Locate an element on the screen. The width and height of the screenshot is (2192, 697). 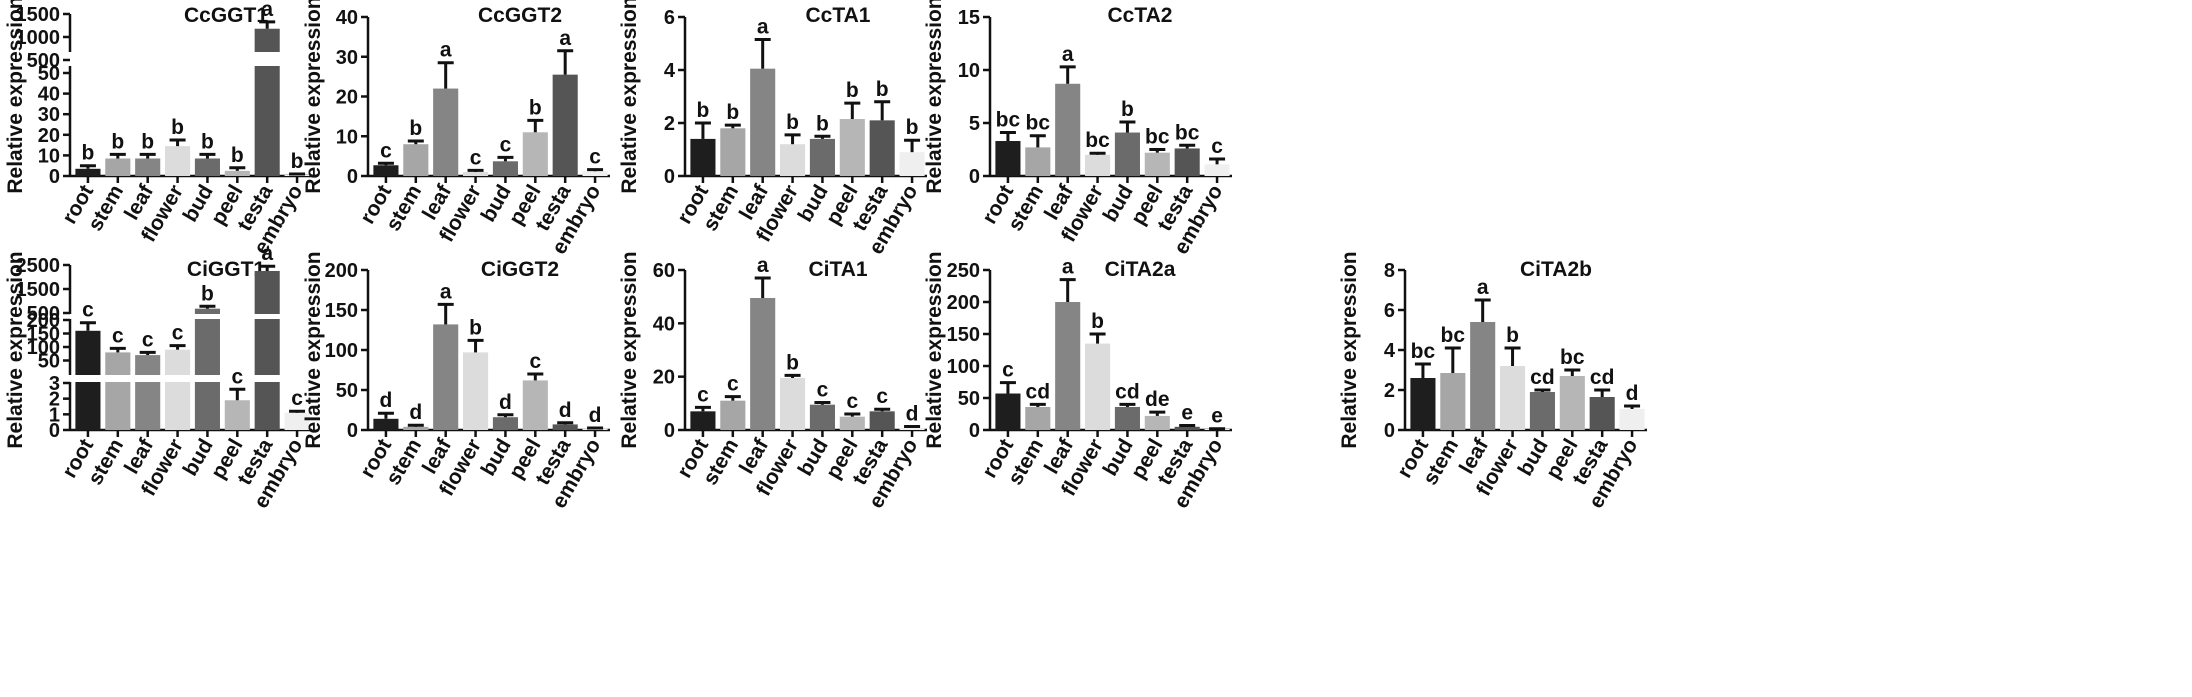
significance-letter: de is located at coordinates (1157, 399).